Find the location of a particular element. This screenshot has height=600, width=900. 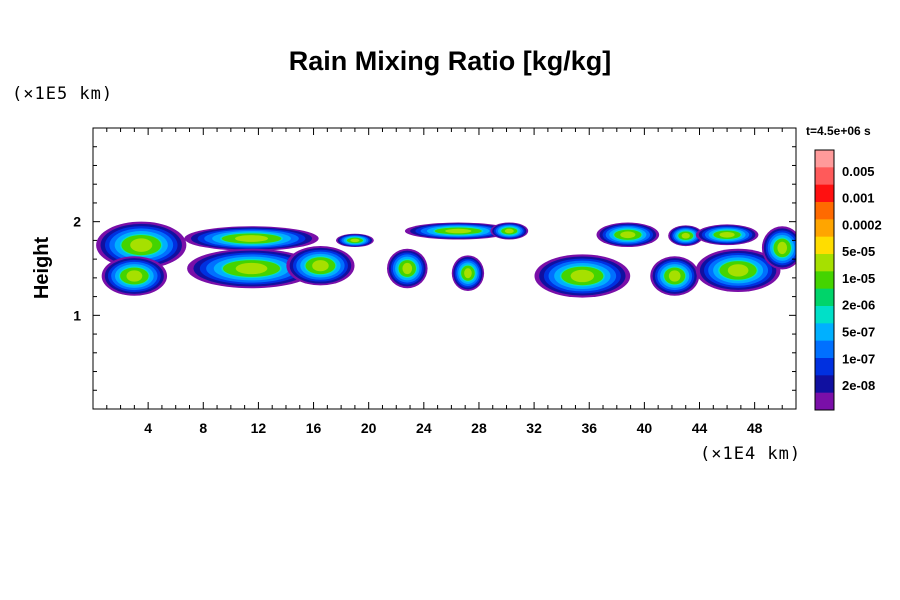

x-tick-label: 4 is located at coordinates (148, 428).